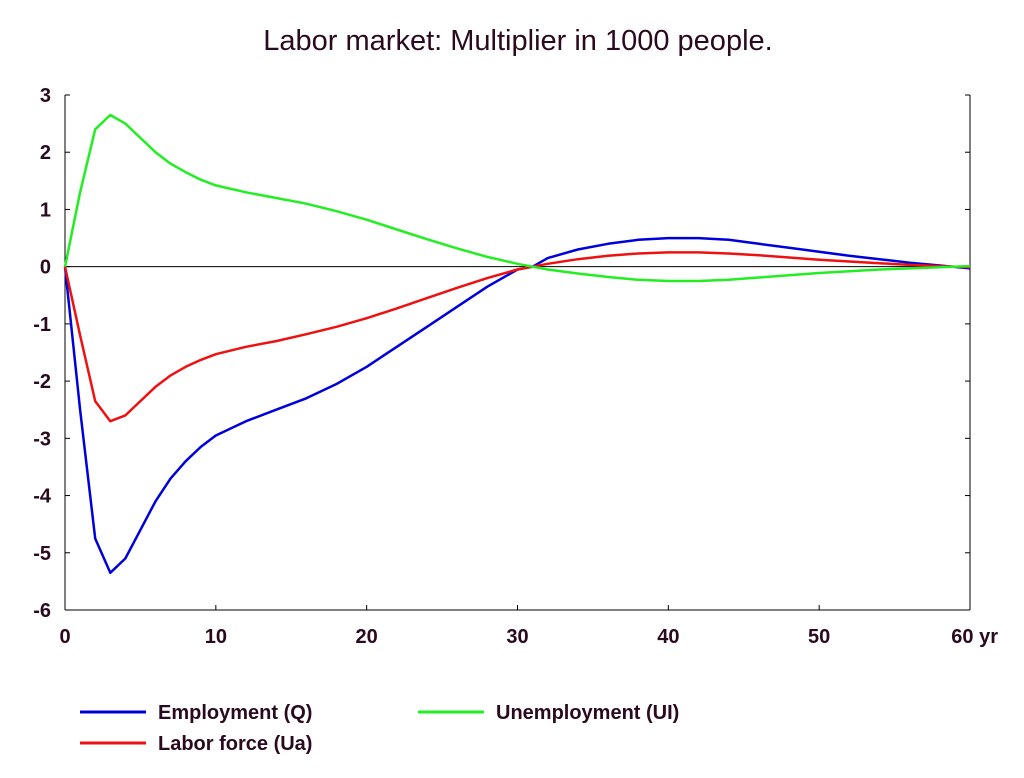  What do you see at coordinates (45, 268) in the screenshot?
I see `y-tick-label: 0` at bounding box center [45, 268].